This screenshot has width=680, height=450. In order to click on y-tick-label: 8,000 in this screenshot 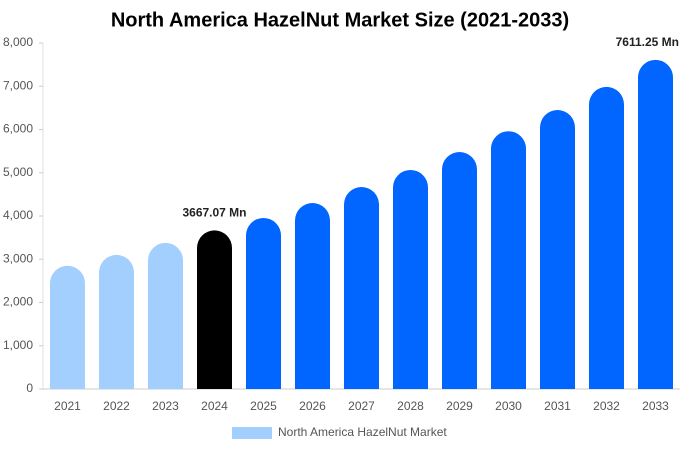, I will do `click(18, 42)`.